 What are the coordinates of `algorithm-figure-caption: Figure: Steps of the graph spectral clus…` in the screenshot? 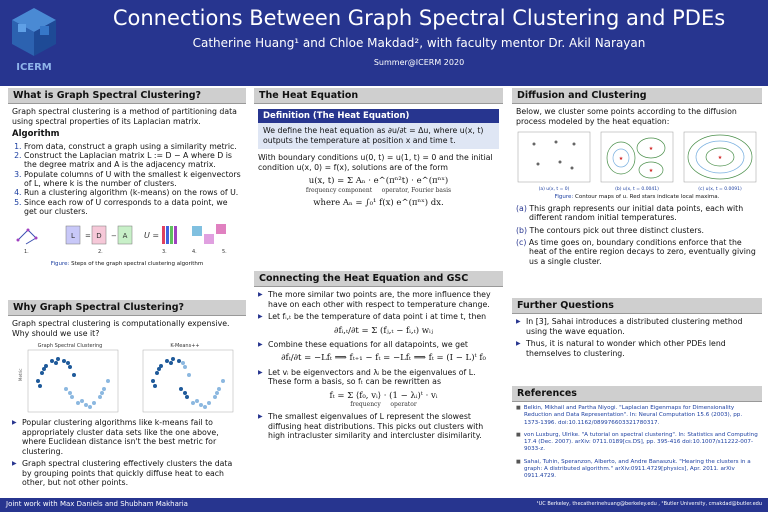 It's located at (127, 263).